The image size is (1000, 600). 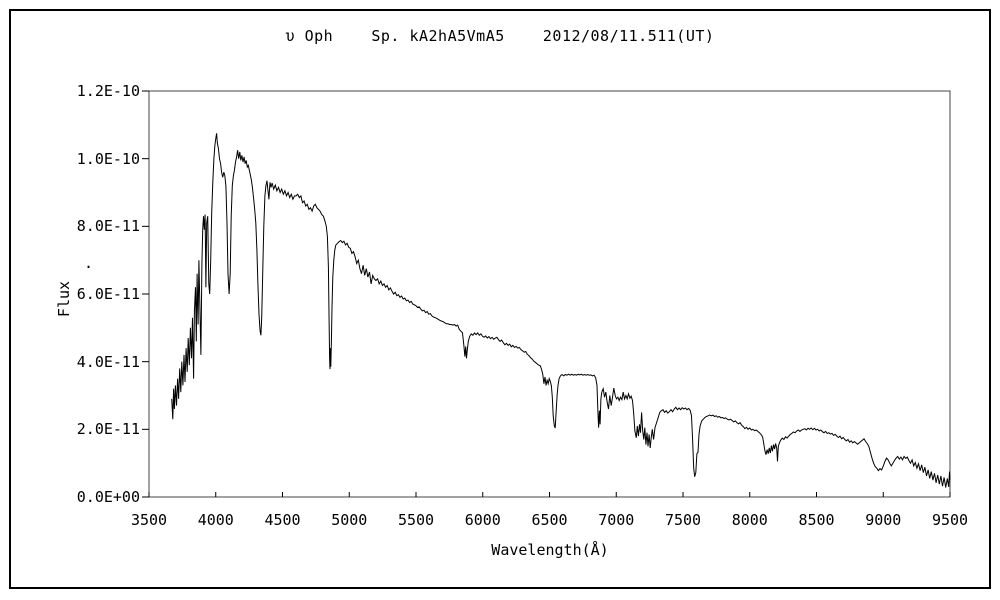 I want to click on y-tick-label: 1.0E-10, so click(x=108, y=158).